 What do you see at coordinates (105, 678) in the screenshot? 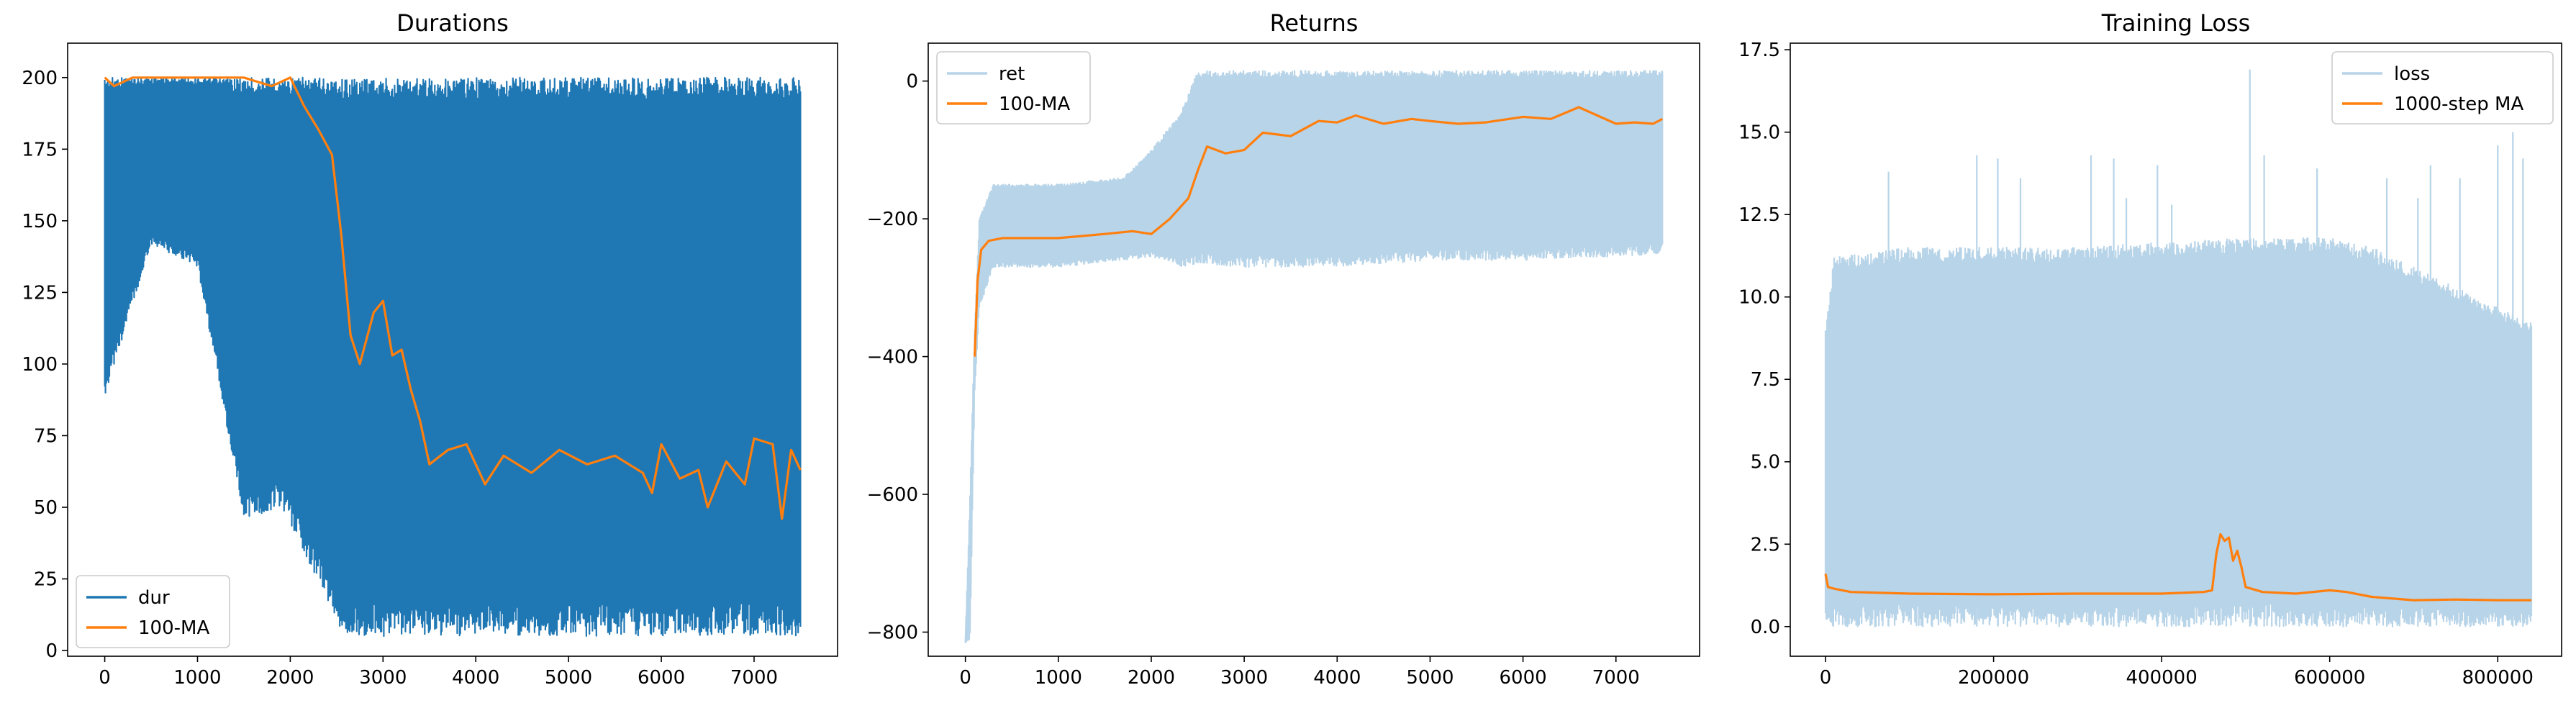
I see `durations-x-tick-label: 0` at bounding box center [105, 678].